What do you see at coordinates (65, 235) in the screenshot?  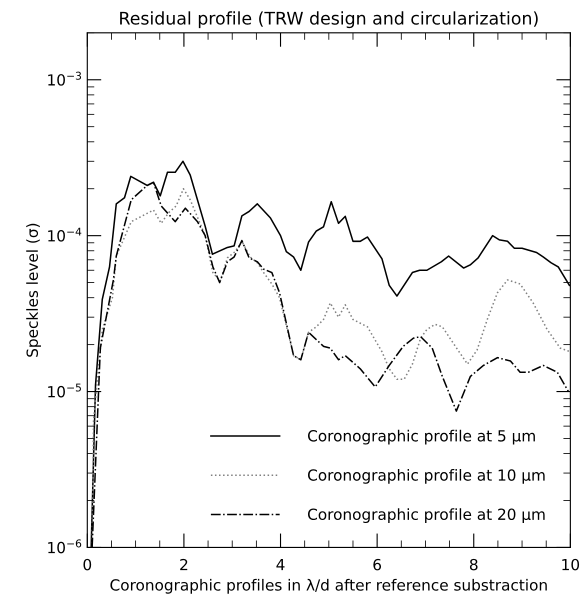 I see `y-tick-label: 10$^{−4}$` at bounding box center [65, 235].